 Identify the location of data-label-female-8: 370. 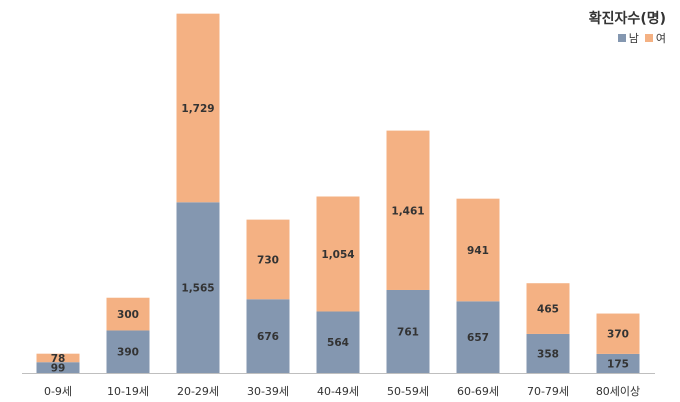
(618, 335).